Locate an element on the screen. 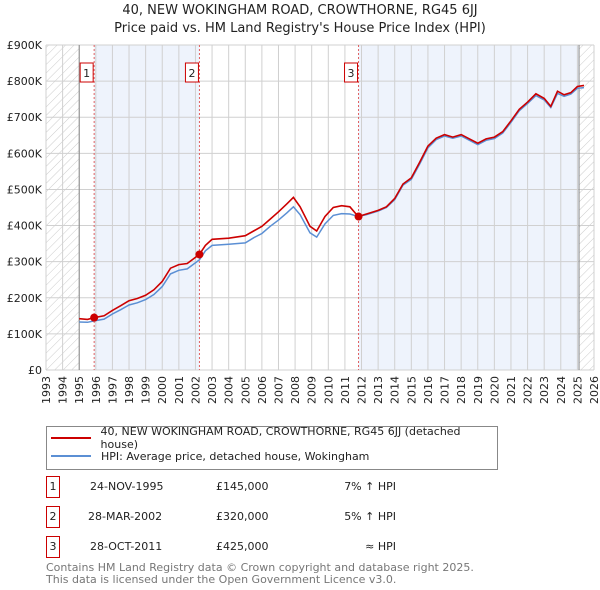  hatch-after-data is located at coordinates (586, 207).